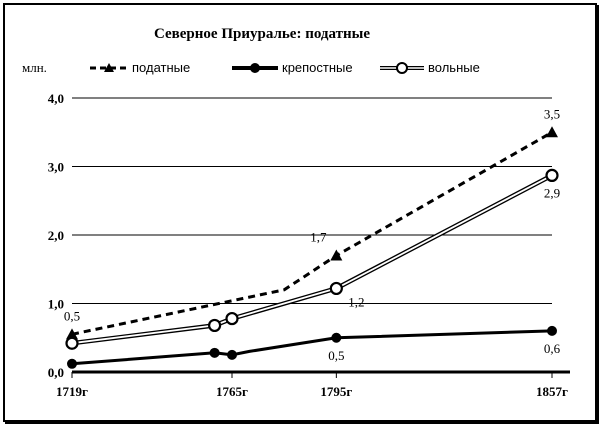 The height and width of the screenshot is (425, 600). What do you see at coordinates (454, 67) in the screenshot?
I see `legend-label-2: вольные` at bounding box center [454, 67].